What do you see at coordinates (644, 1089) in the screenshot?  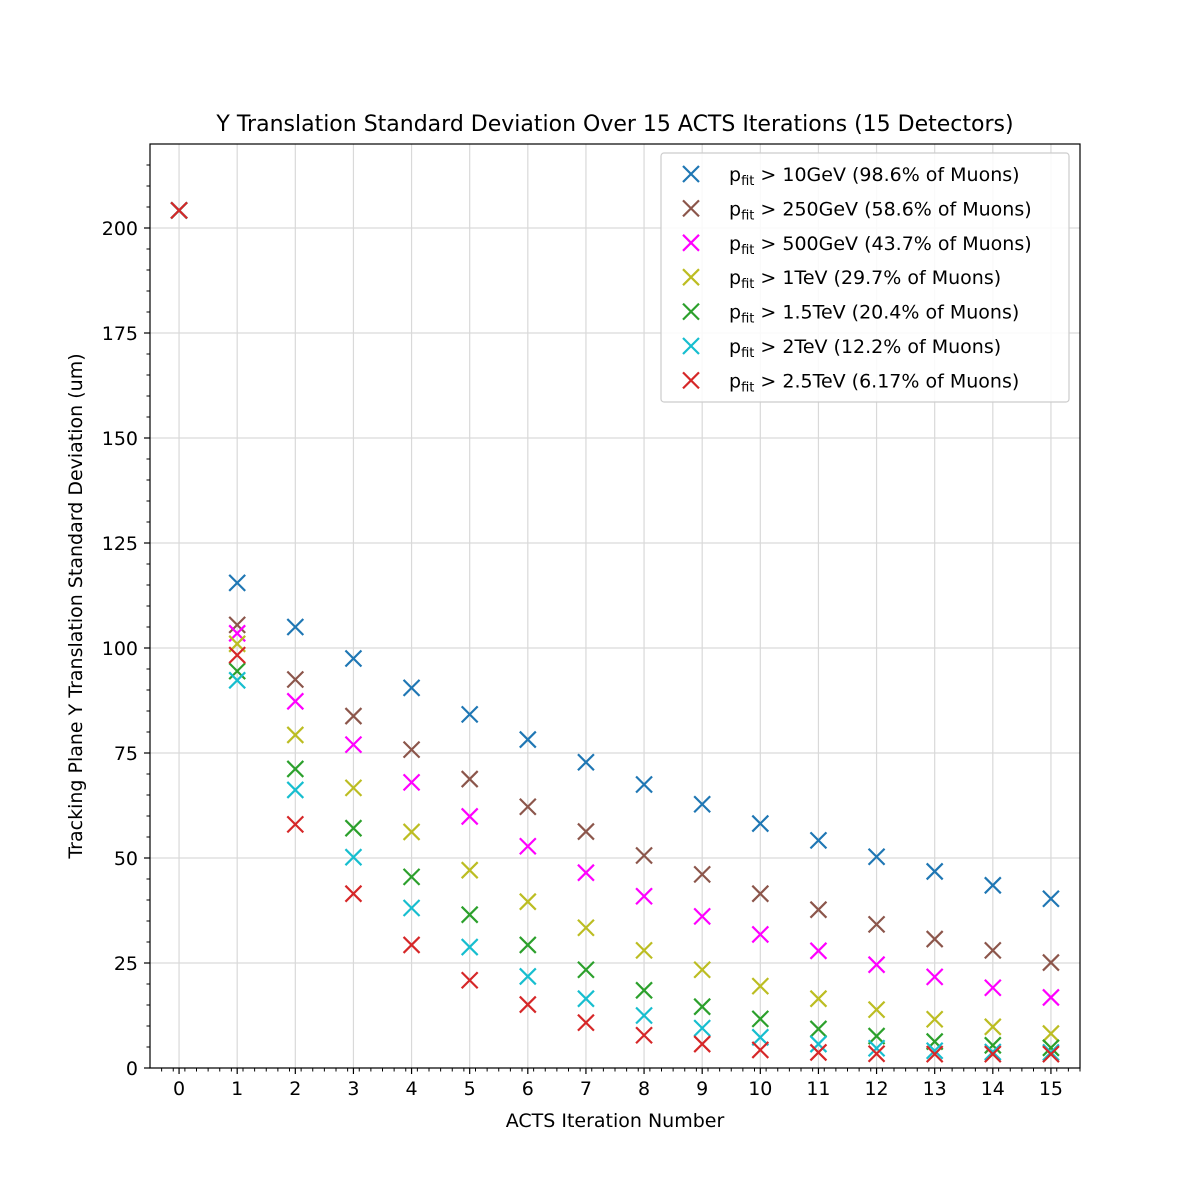 I see `x-tick-label: 8` at bounding box center [644, 1089].